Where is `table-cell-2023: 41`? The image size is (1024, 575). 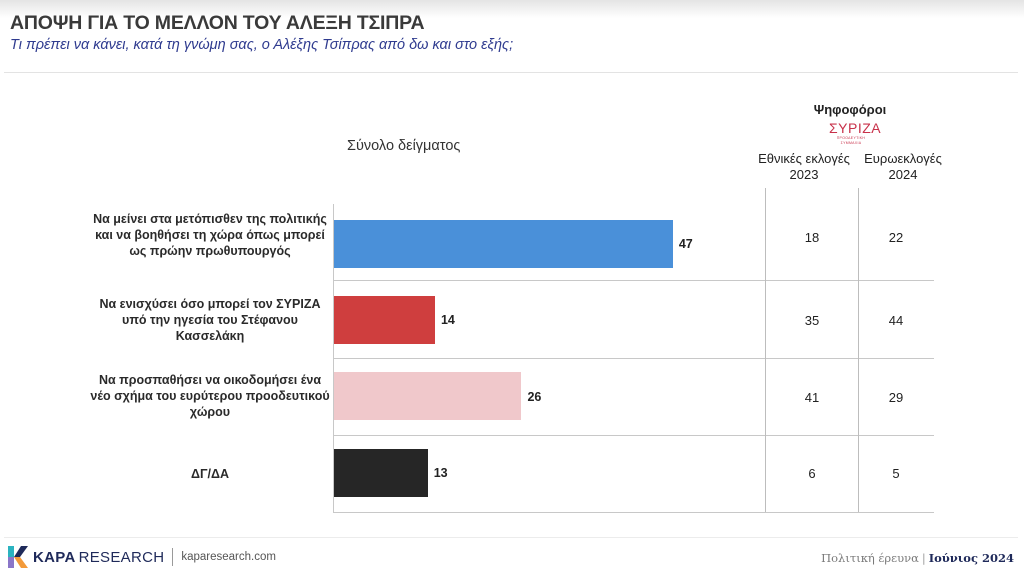 table-cell-2023: 41 is located at coordinates (812, 397).